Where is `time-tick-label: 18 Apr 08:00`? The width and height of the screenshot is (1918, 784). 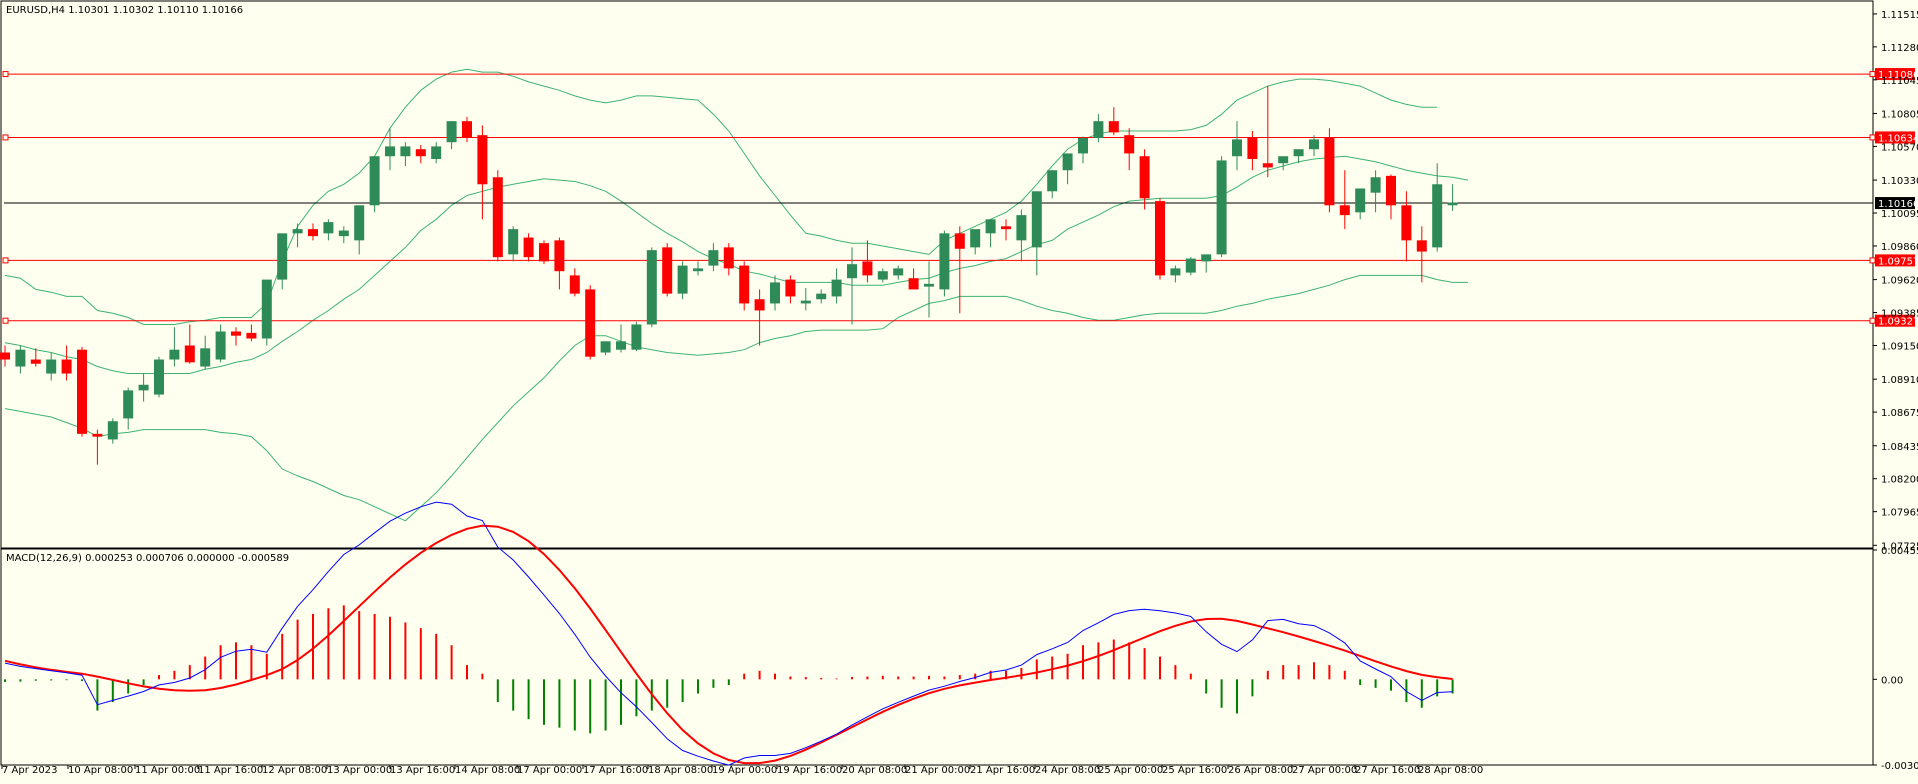 time-tick-label: 18 Apr 08:00 is located at coordinates (680, 770).